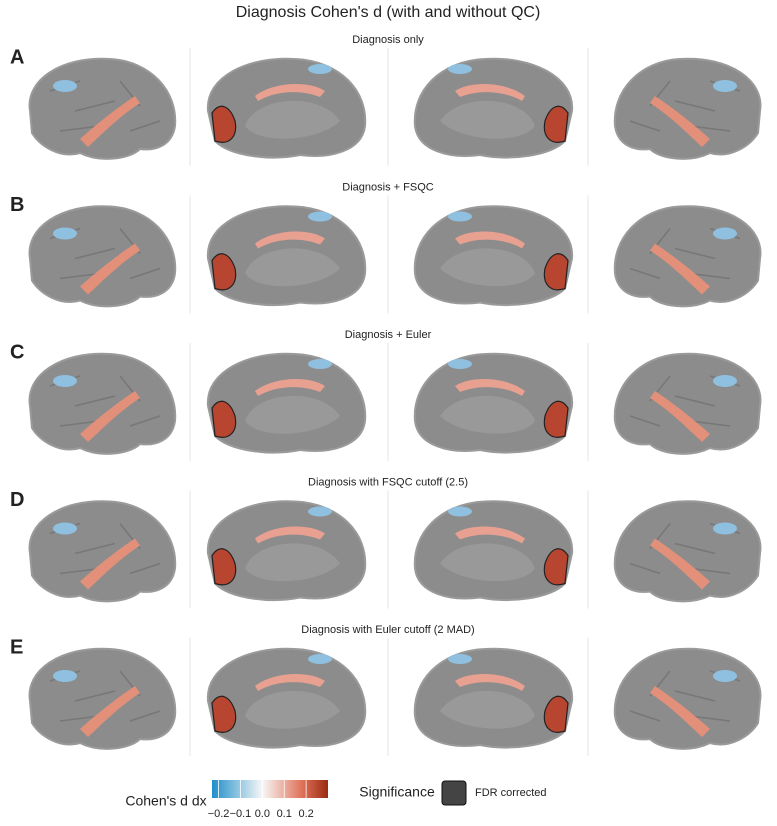 This screenshot has height=826, width=777. What do you see at coordinates (387, 187) in the screenshot?
I see `panel-subtitle: Diagnosis + FSQC` at bounding box center [387, 187].